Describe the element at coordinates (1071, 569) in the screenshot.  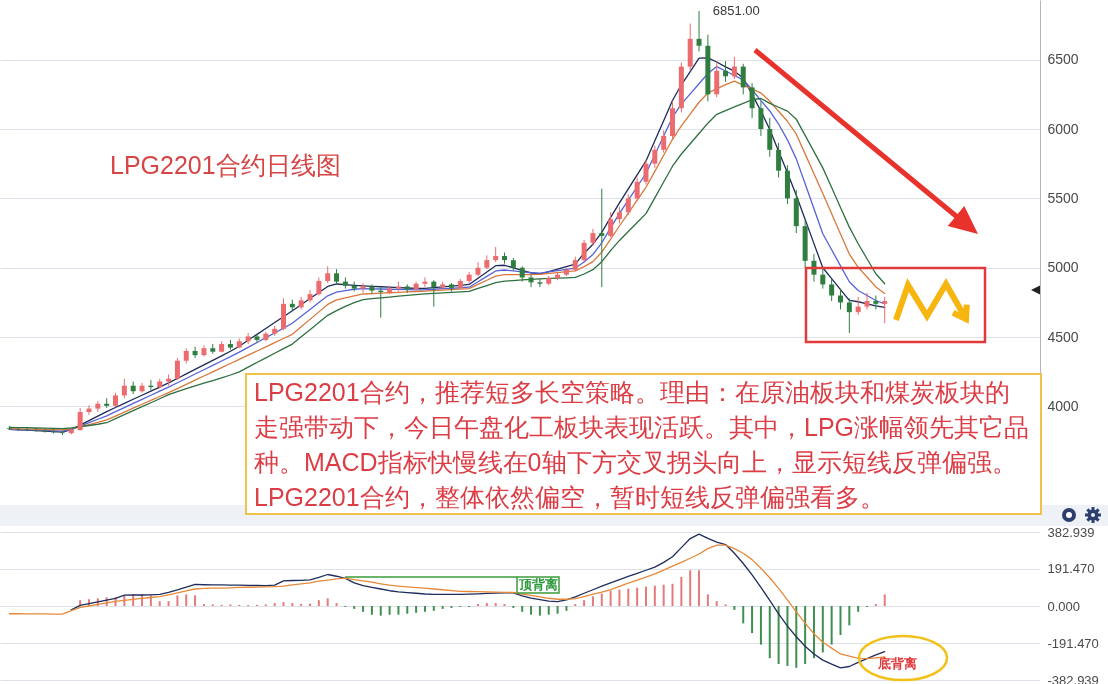
I see `y-tick-label: 191.470` at that location.